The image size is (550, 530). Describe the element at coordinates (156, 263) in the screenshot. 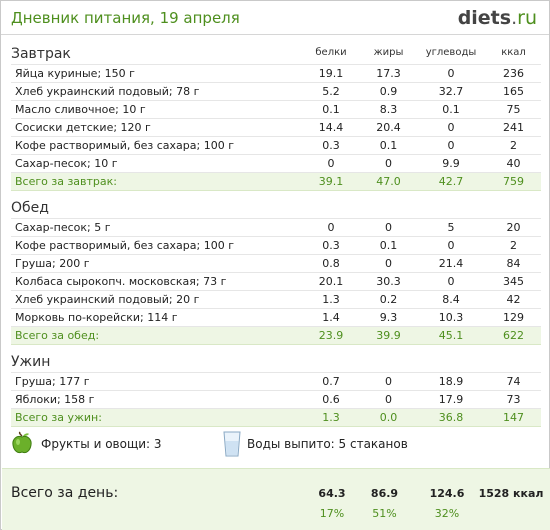

I see `food-name: Груша; 200 г` at that location.